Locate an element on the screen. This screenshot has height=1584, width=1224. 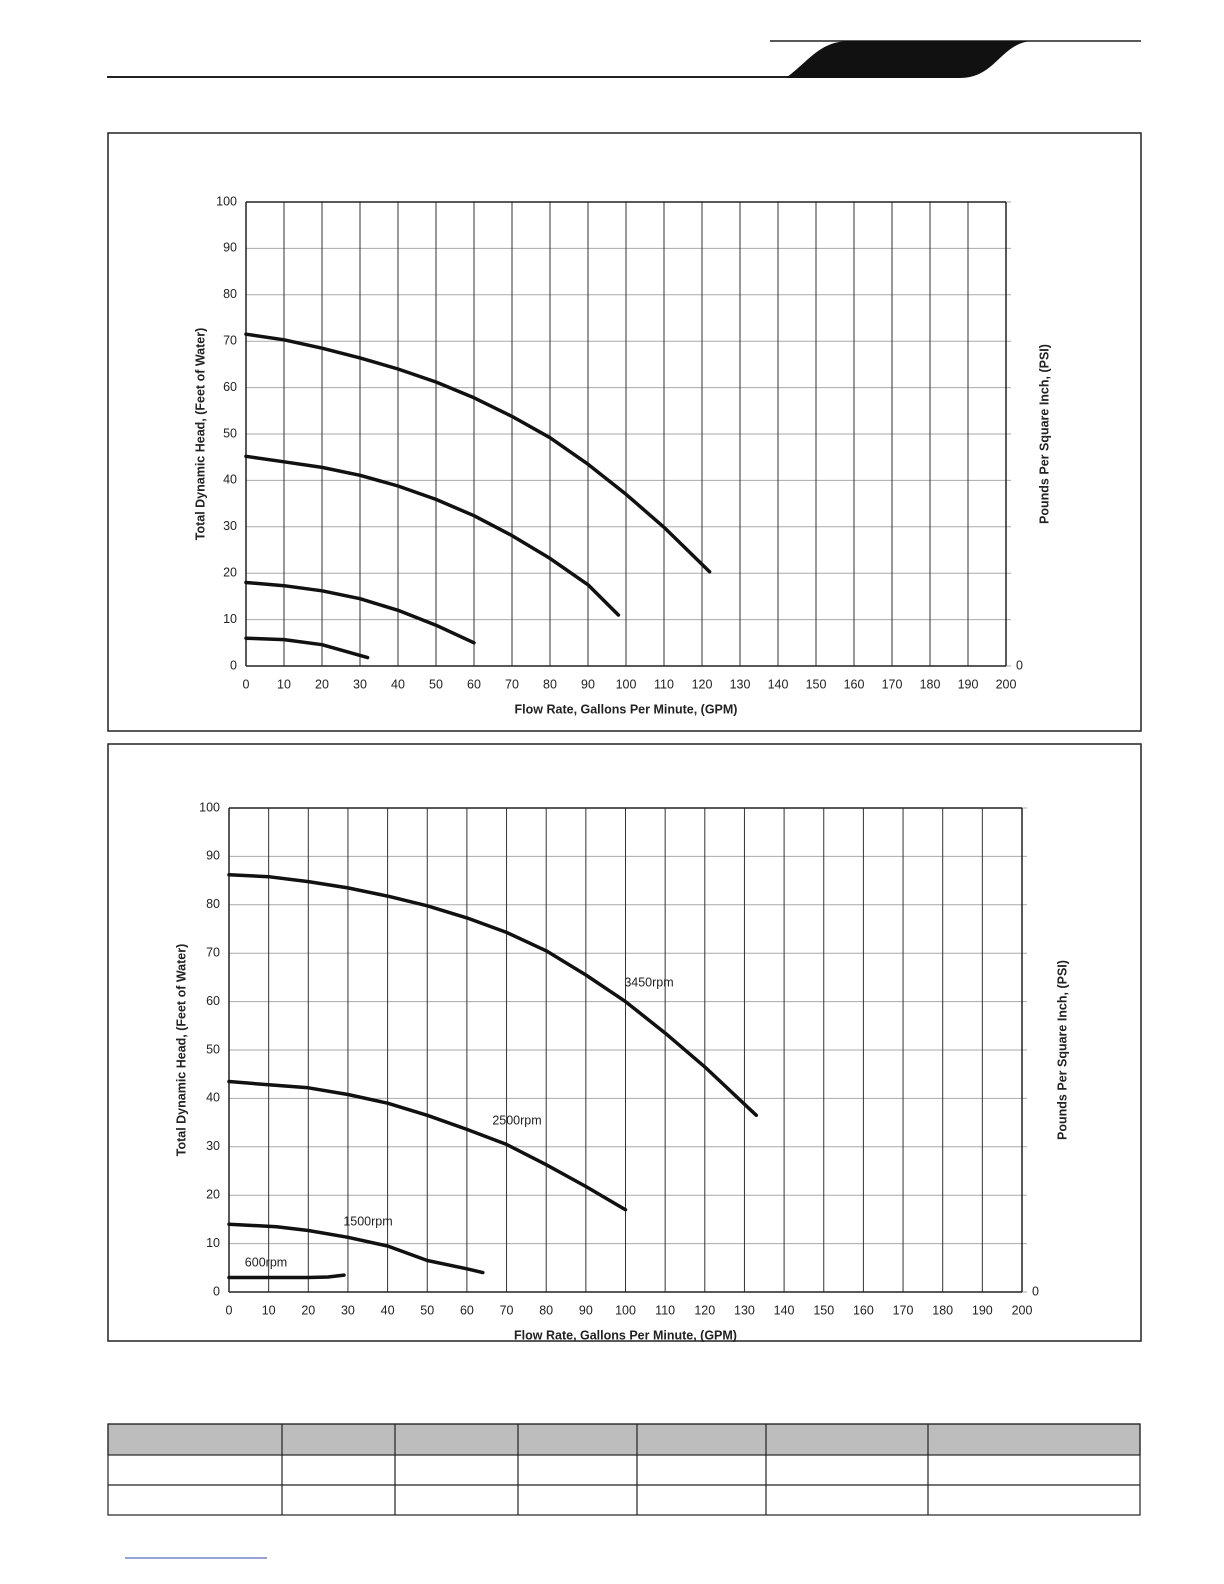
table-border is located at coordinates (624, 1469).